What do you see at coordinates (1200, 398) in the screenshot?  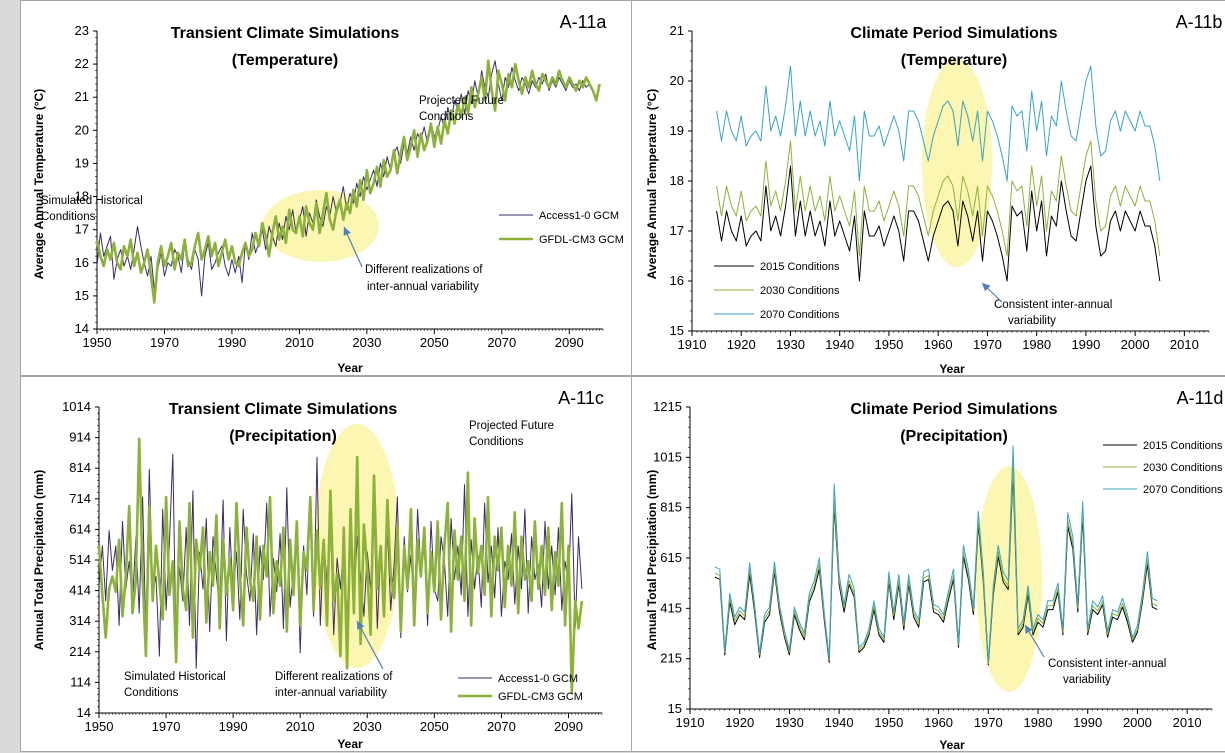 I see `panel-tag: A-11d` at bounding box center [1200, 398].